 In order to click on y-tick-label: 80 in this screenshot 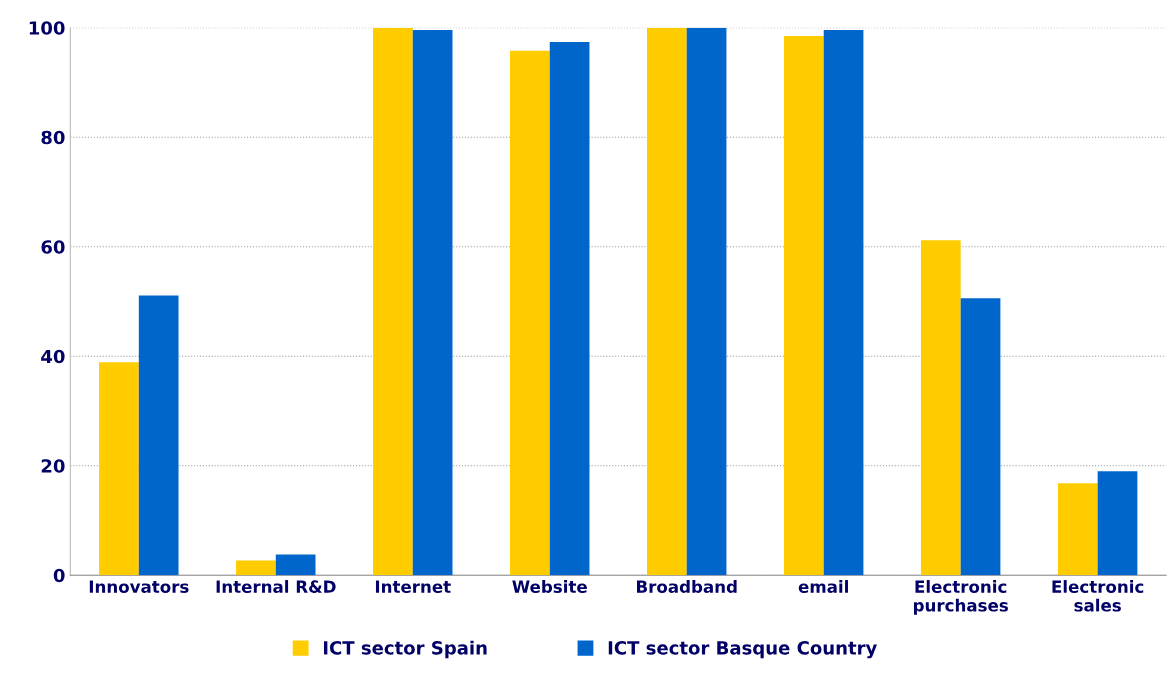, I will do `click(53, 137)`.